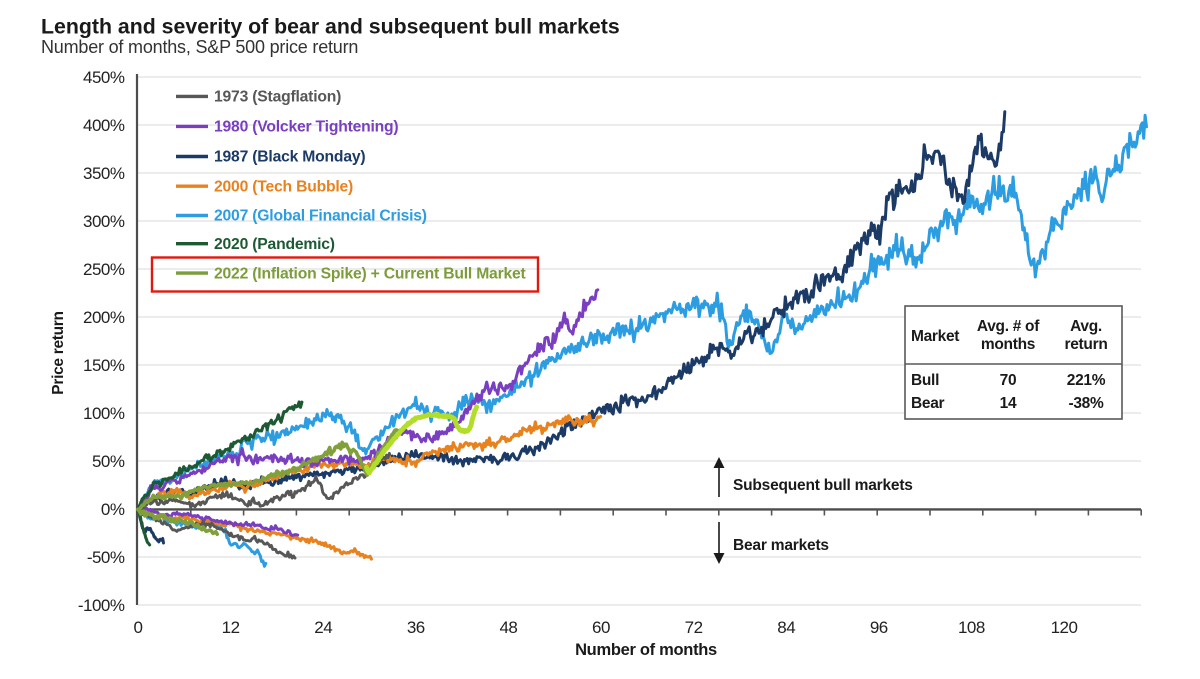 Image resolution: width=1200 pixels, height=679 pixels. I want to click on svg-text: 221%, so click(1086, 380).